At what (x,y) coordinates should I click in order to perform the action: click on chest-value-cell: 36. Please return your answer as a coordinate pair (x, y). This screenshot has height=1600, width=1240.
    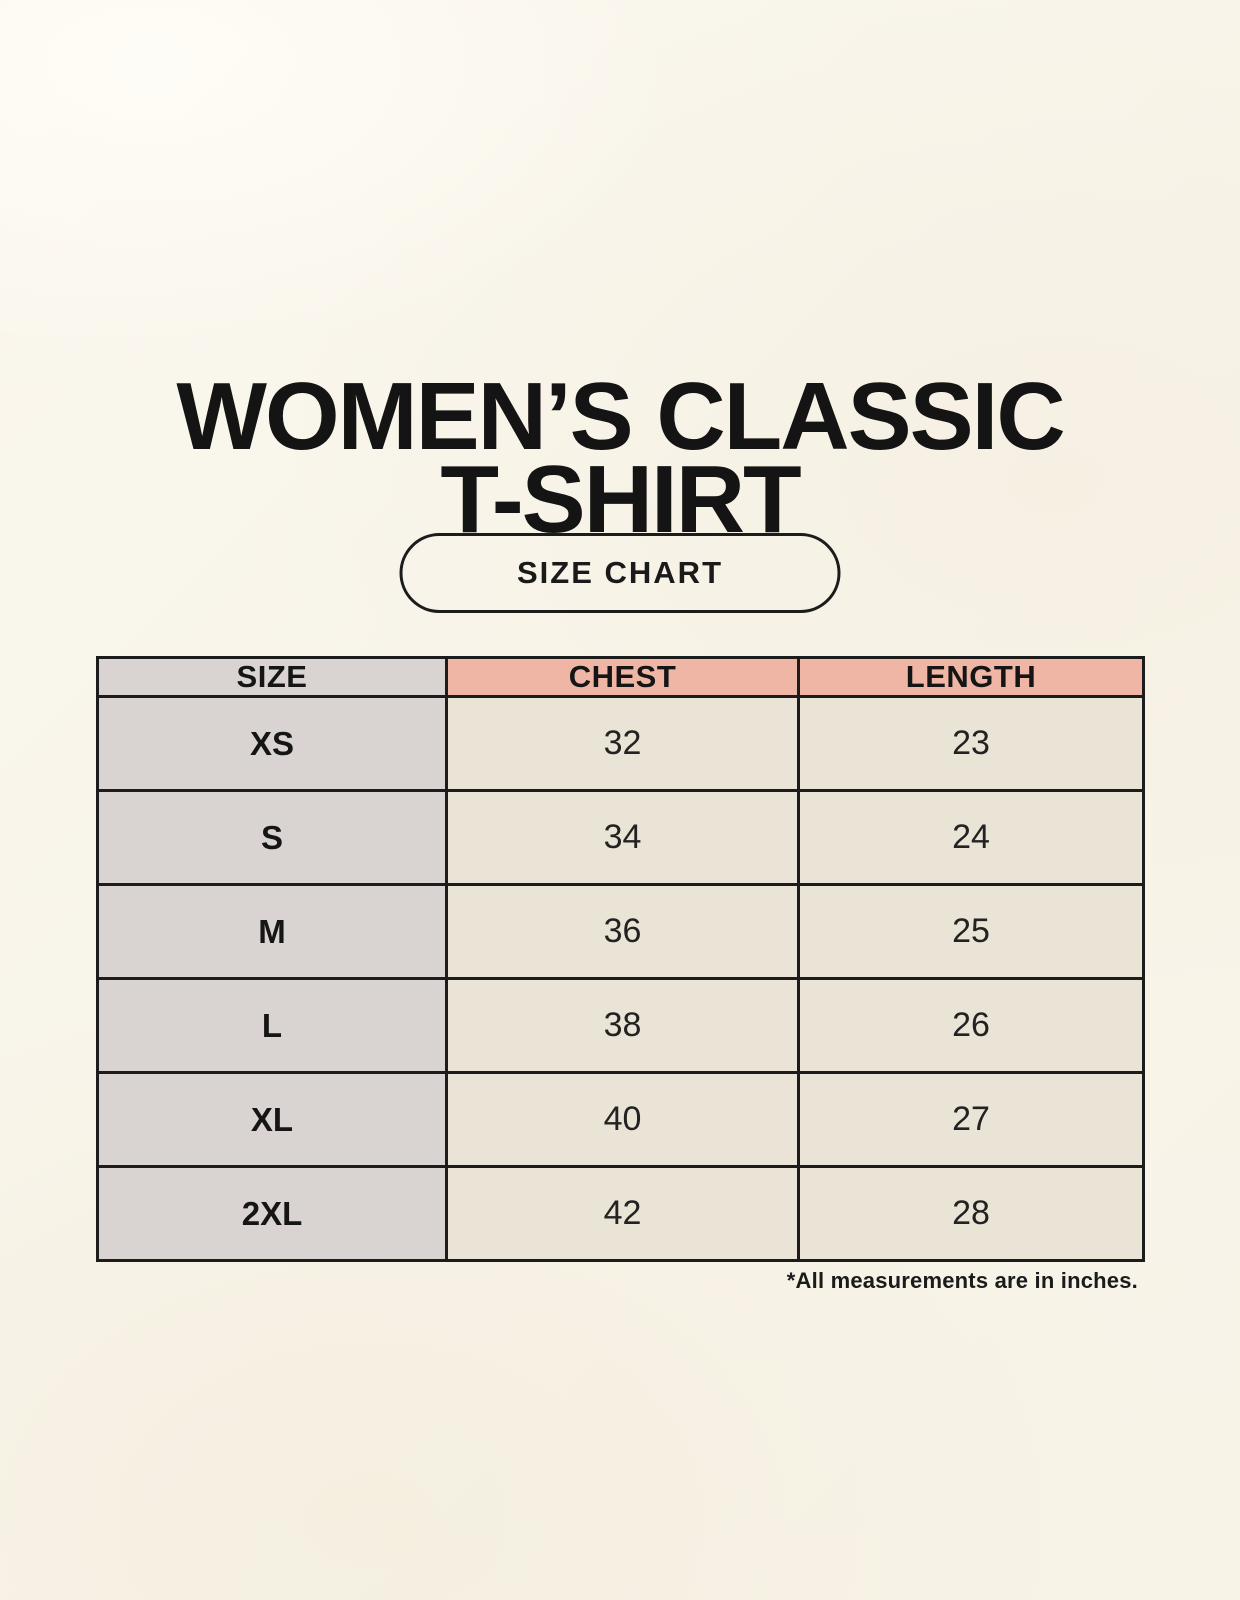
    Looking at the image, I should click on (622, 931).